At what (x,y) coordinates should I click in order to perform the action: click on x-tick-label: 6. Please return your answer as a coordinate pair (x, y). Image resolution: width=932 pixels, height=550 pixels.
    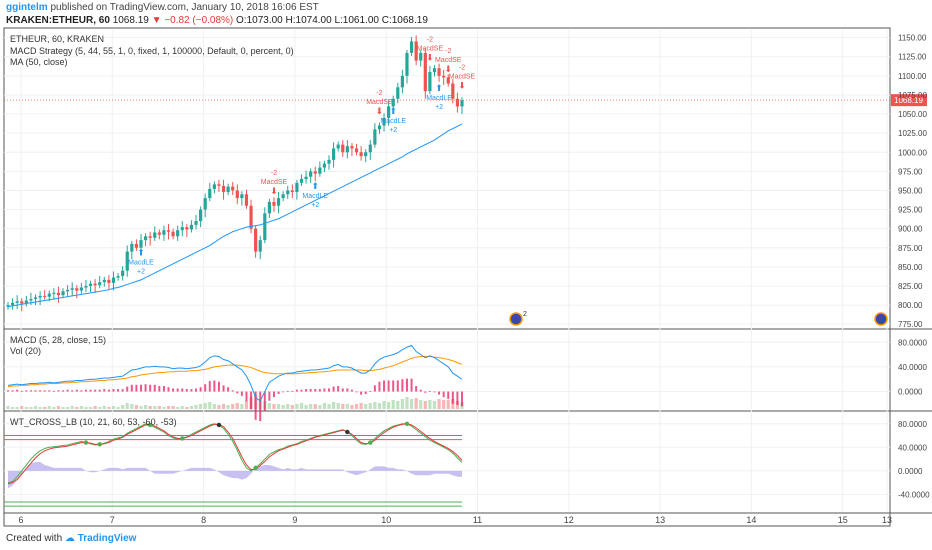
    Looking at the image, I should click on (20, 520).